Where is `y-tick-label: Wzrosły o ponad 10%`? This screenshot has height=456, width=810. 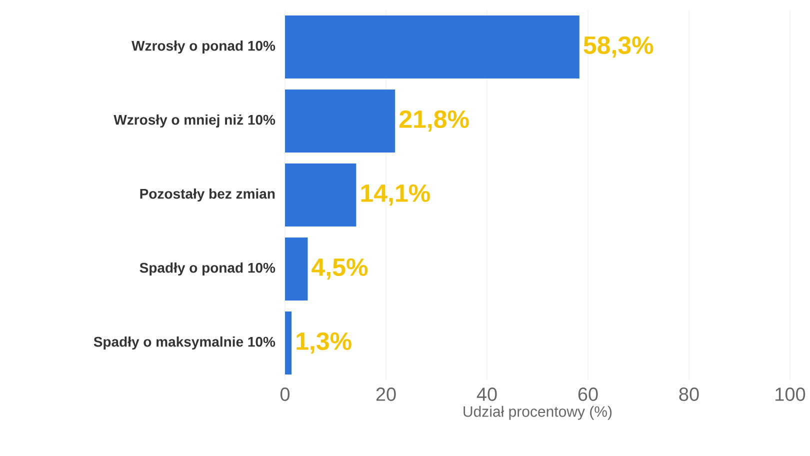 y-tick-label: Wzrosły o ponad 10% is located at coordinates (204, 47).